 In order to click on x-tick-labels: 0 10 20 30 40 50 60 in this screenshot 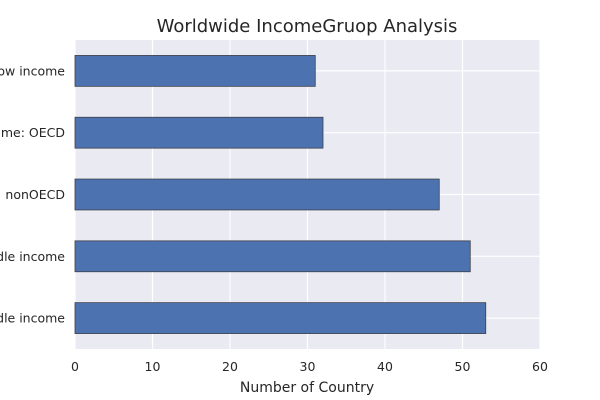, I will do `click(309, 366)`.